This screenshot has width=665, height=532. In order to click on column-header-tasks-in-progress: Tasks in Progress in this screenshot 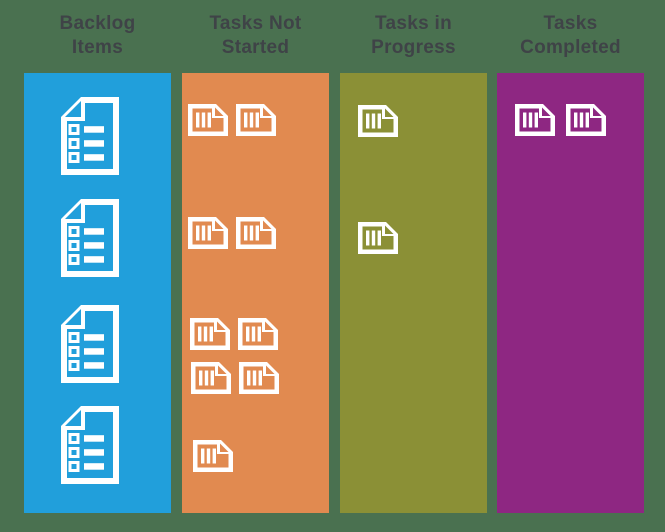, I will do `click(413, 36)`.